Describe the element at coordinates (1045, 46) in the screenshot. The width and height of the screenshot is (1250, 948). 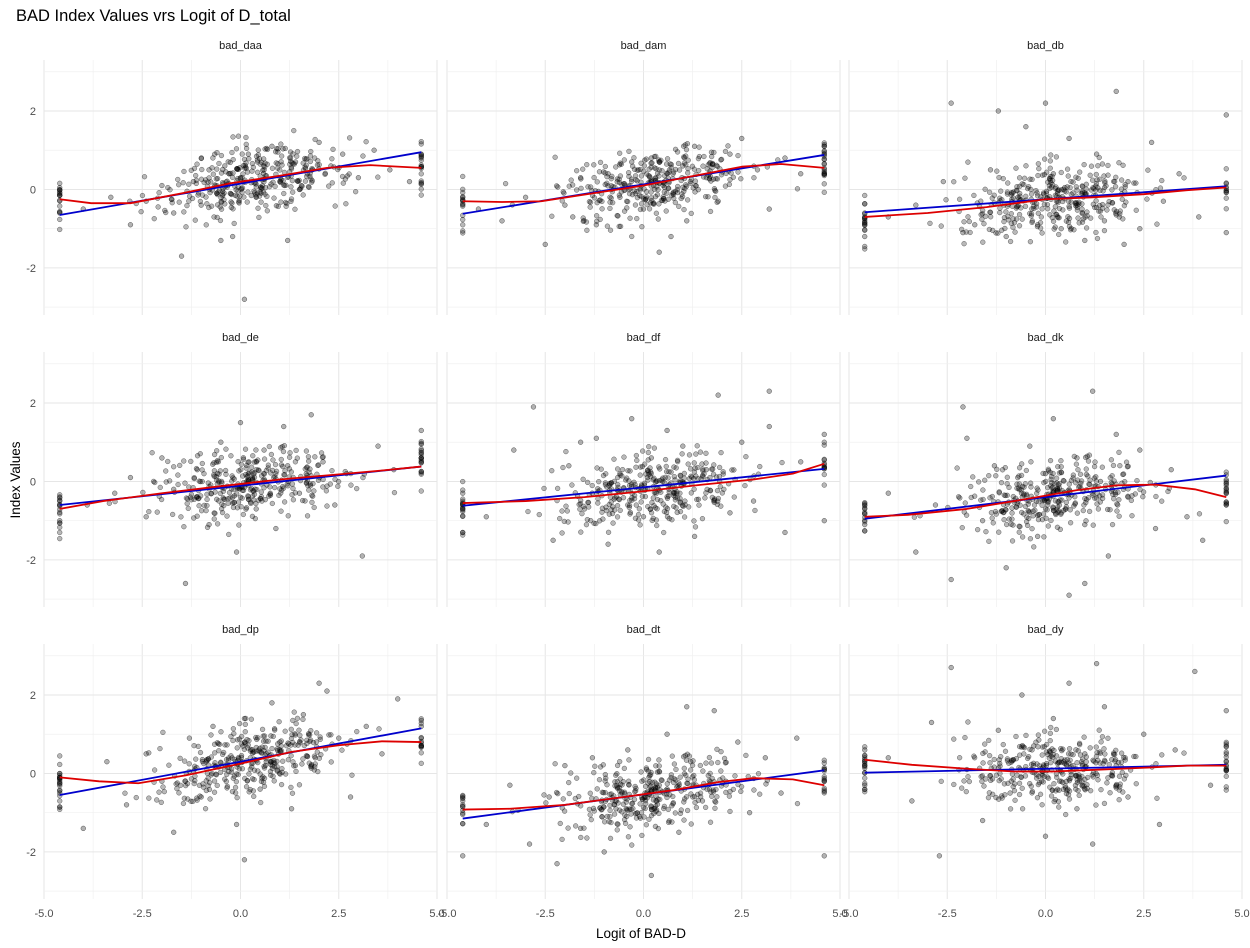
I see `facet-strip-label: bad_db` at that location.